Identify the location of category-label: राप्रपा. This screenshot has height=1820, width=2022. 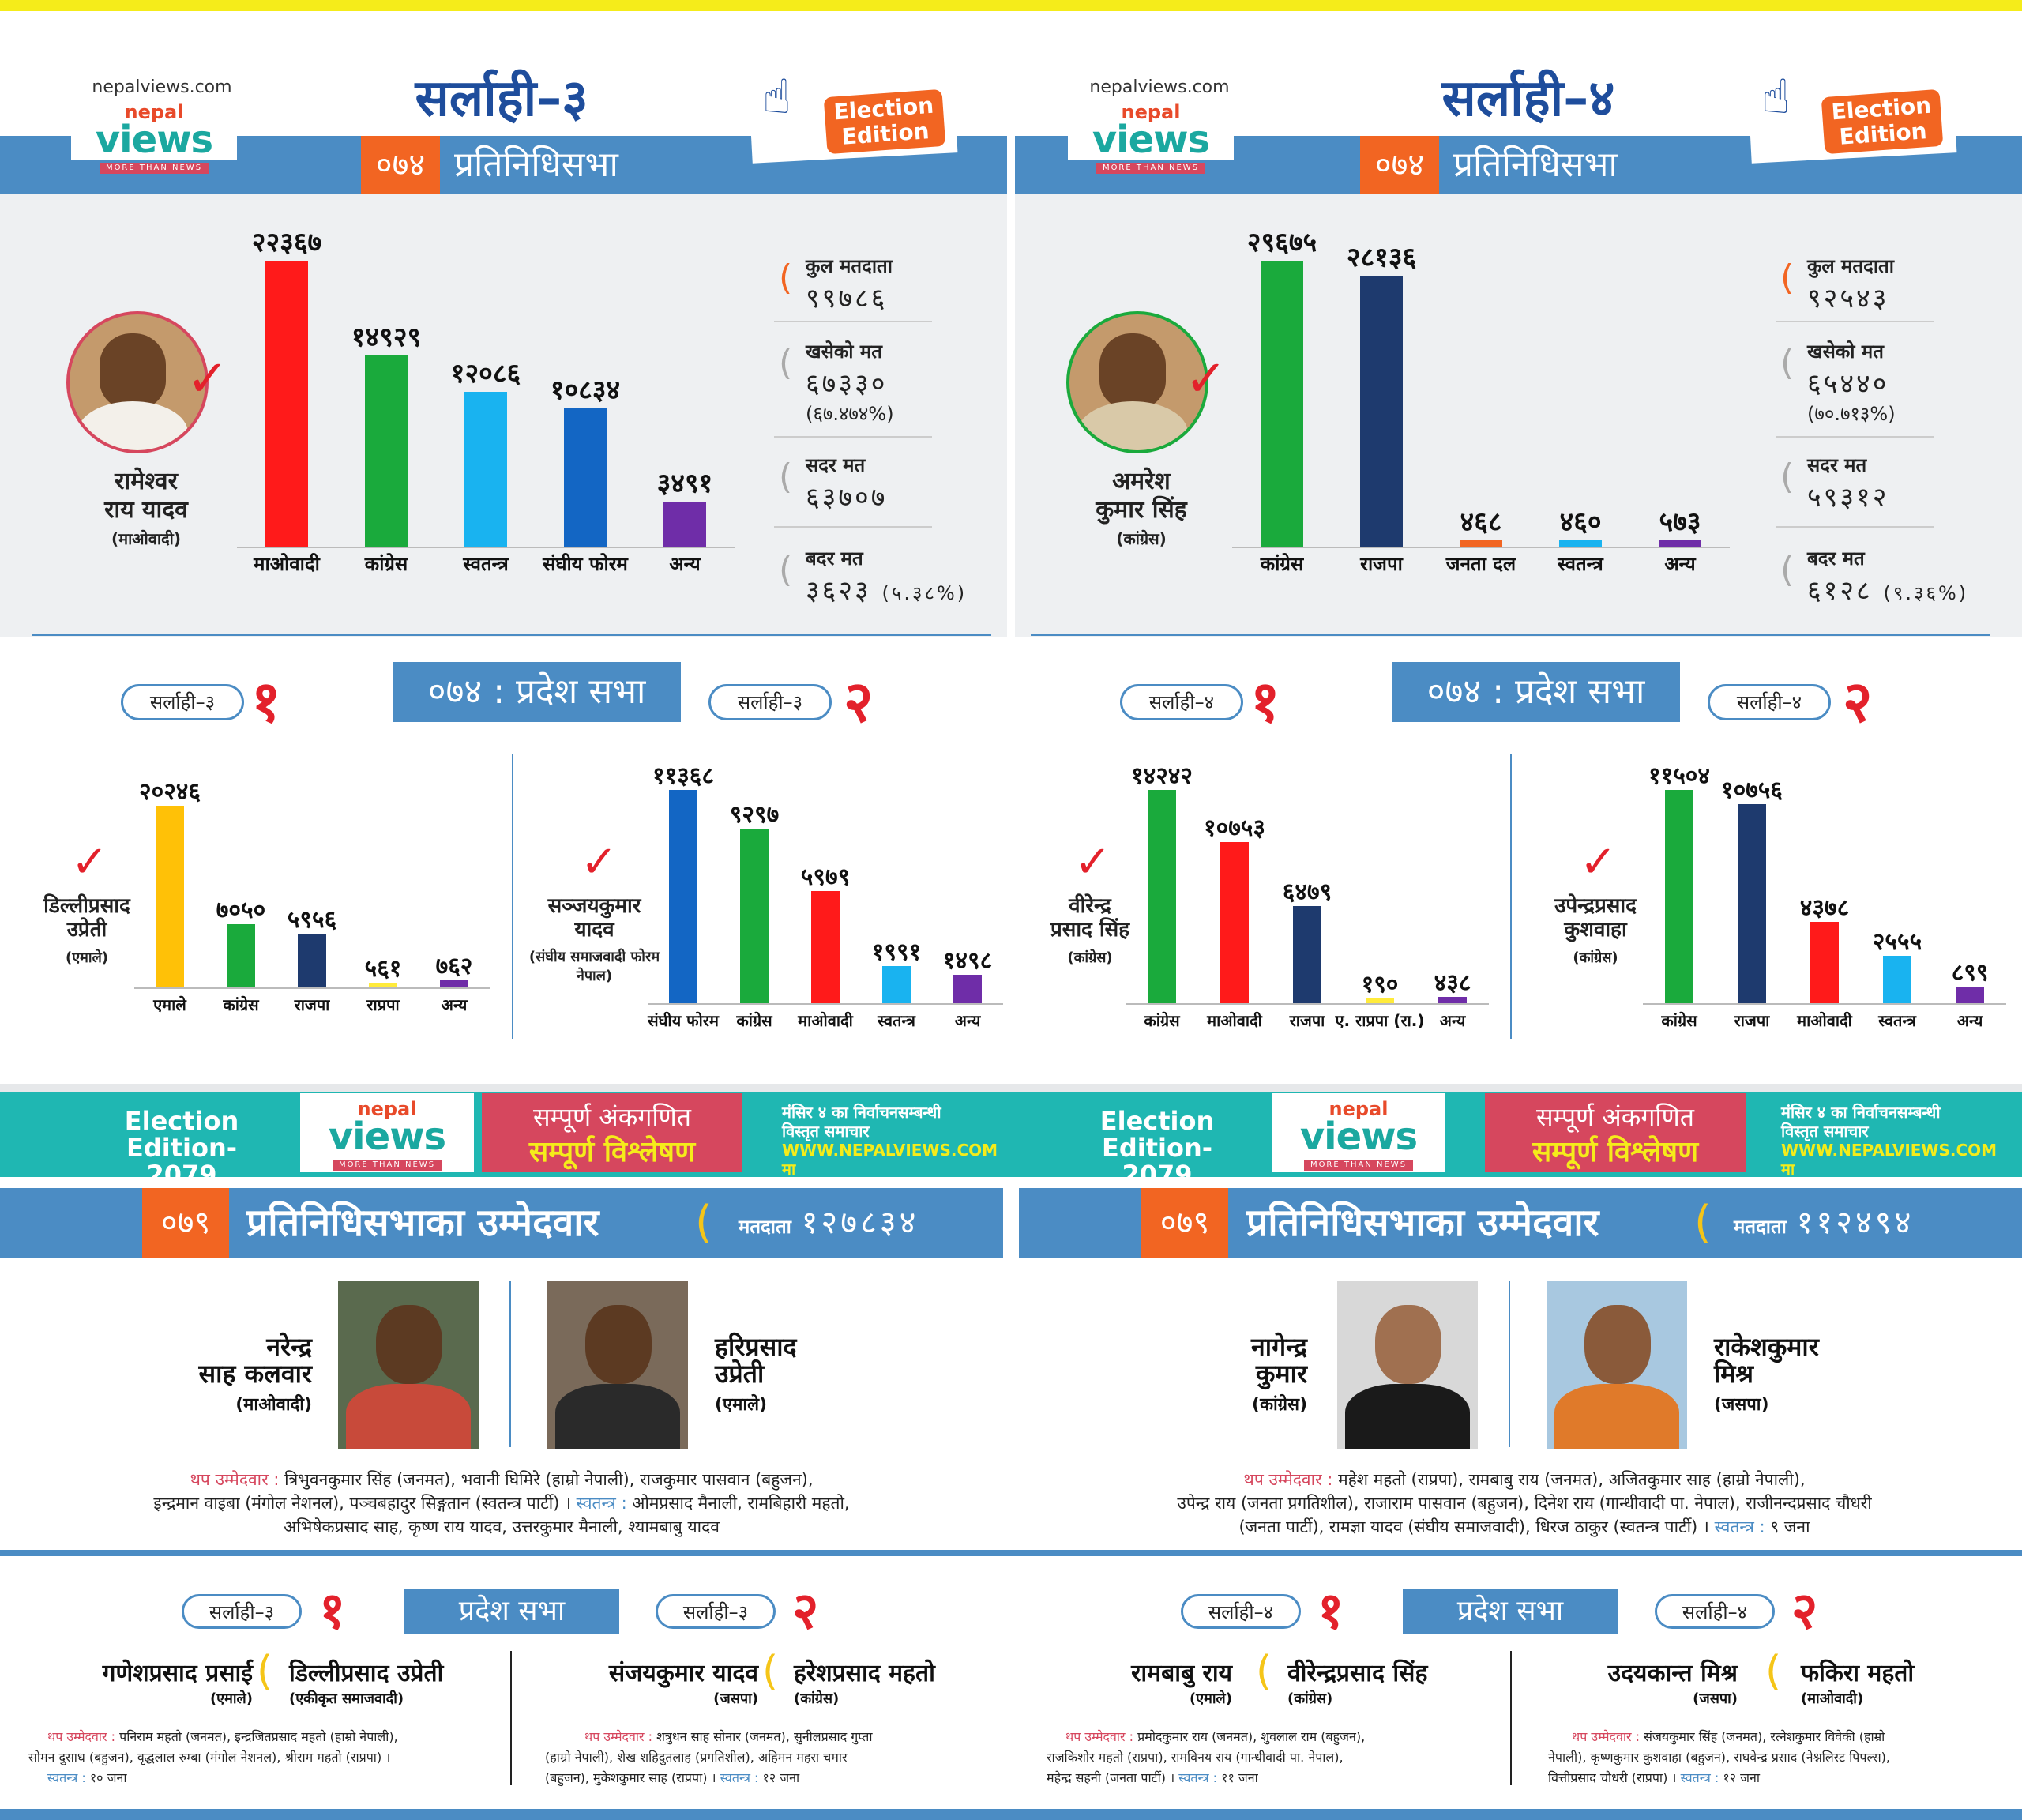
(383, 1004).